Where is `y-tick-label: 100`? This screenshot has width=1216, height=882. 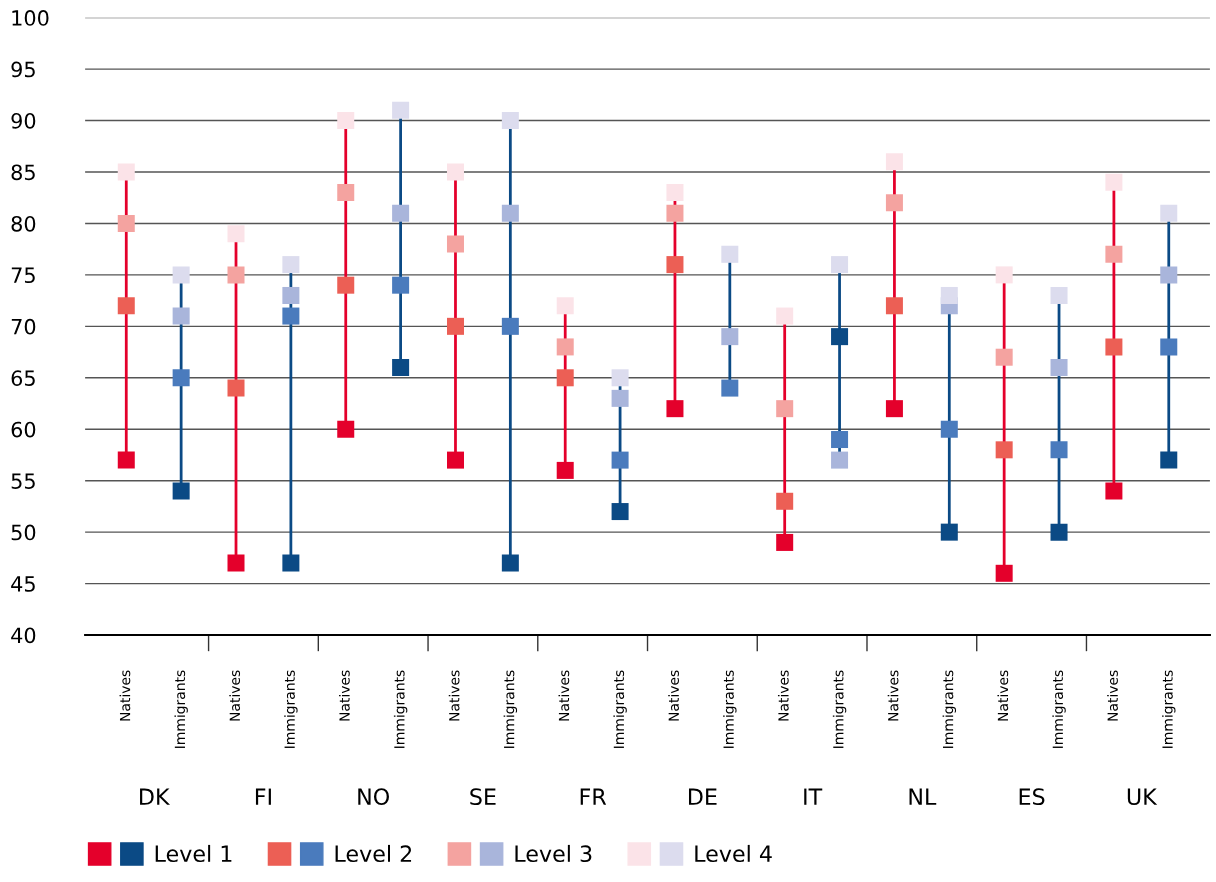 y-tick-label: 100 is located at coordinates (30, 18).